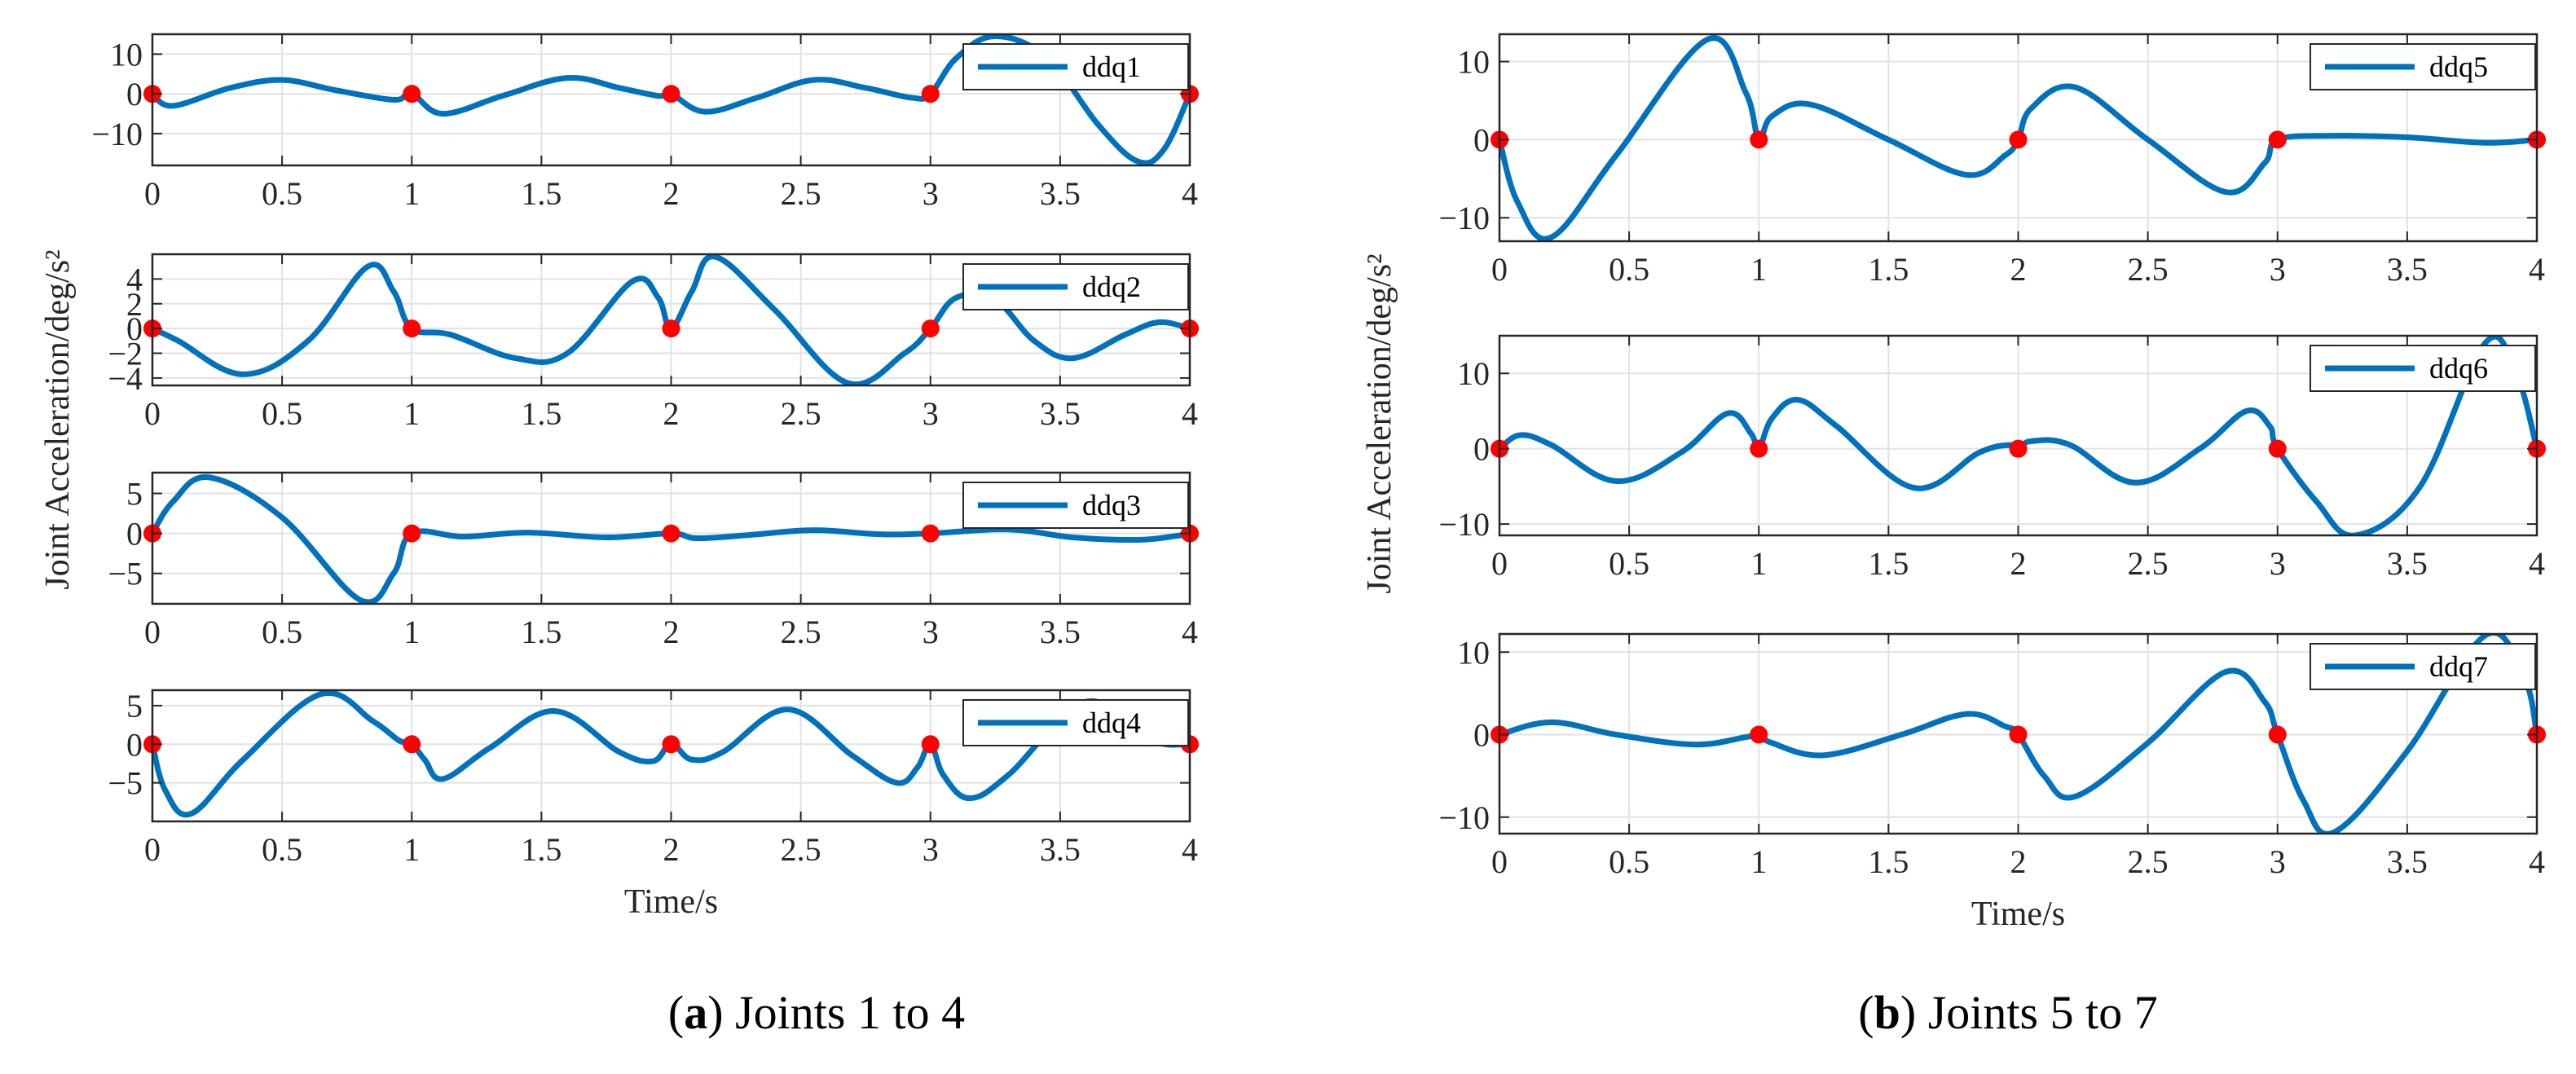 The height and width of the screenshot is (1074, 2576). I want to click on x-axis-label: Time/s, so click(671, 902).